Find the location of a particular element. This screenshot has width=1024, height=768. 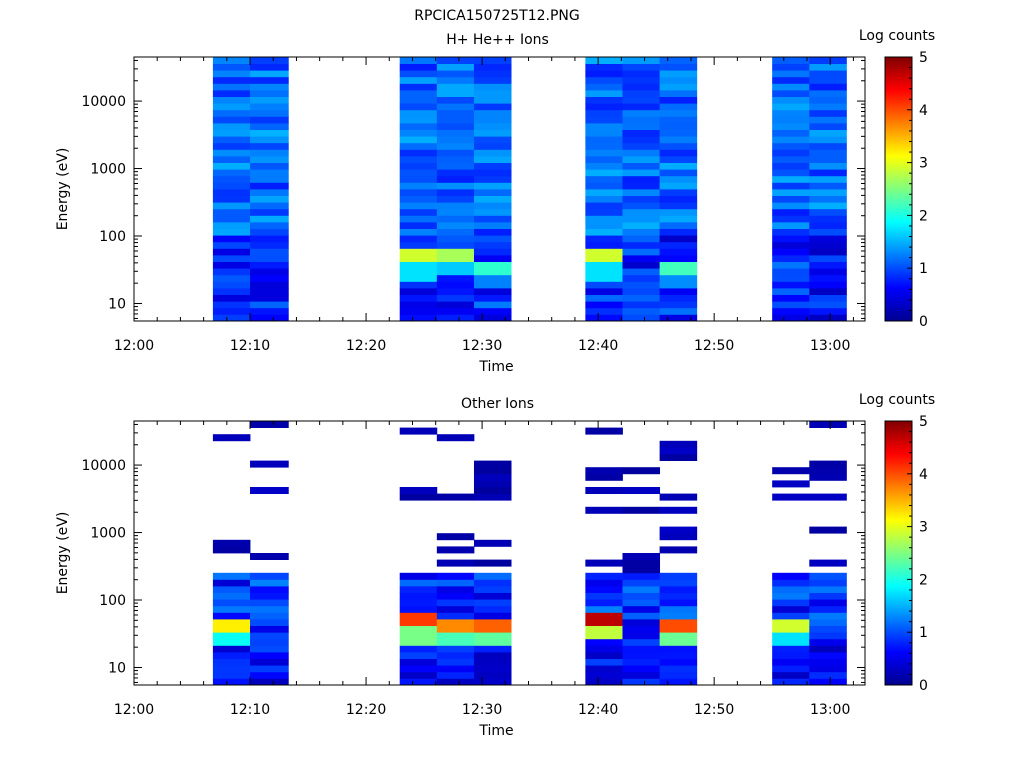

panel-title: H+ He++ Ions is located at coordinates (497, 40).